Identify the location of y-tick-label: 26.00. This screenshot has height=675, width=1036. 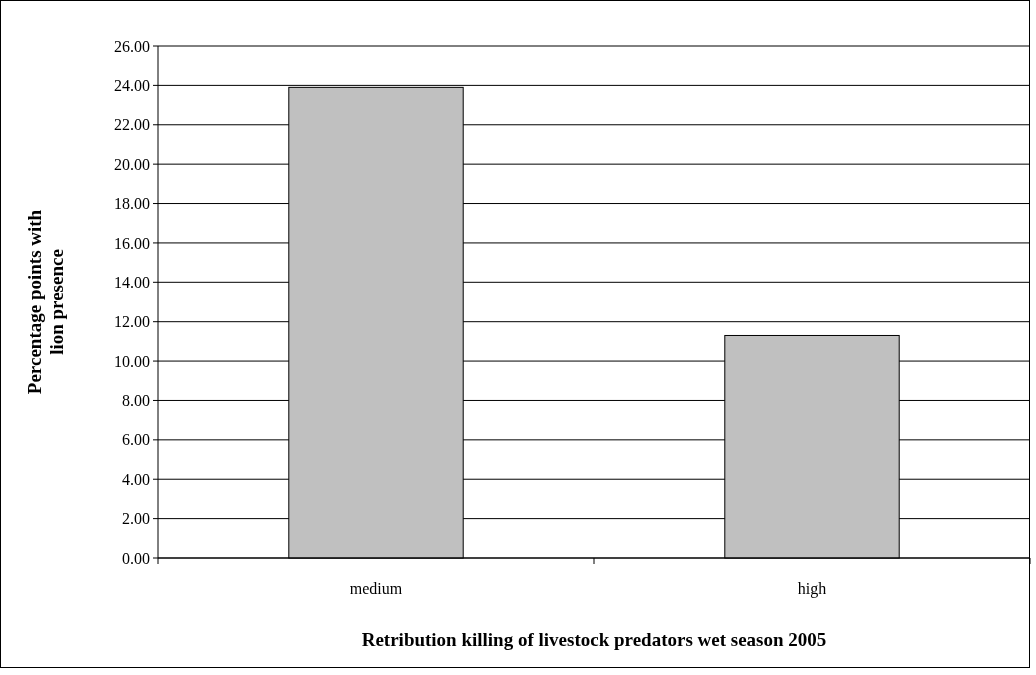
(132, 46).